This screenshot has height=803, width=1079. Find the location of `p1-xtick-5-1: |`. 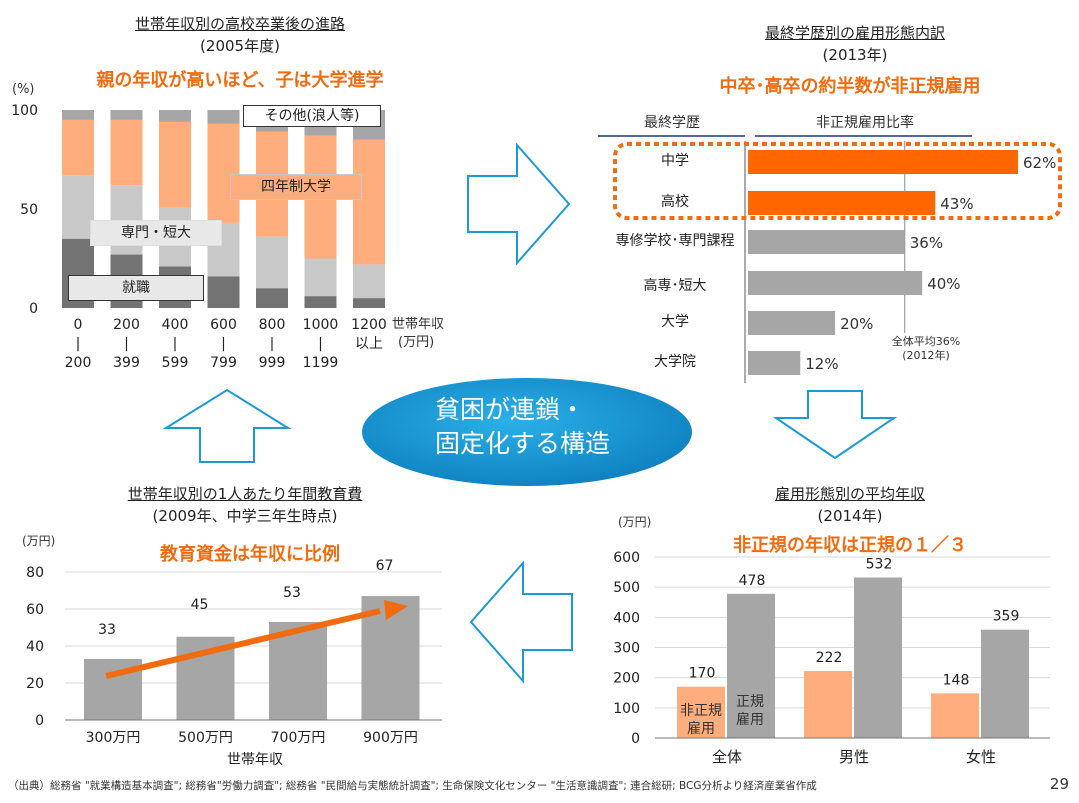

p1-xtick-5-1: | is located at coordinates (320, 344).